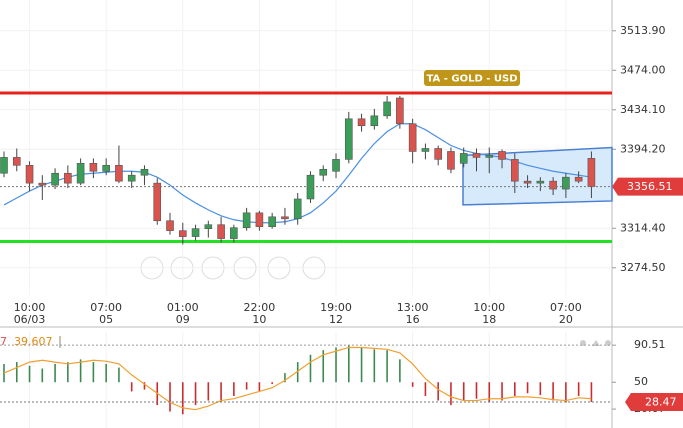 The image size is (683, 428). I want to click on y-tick-label: 3314.40, so click(643, 227).